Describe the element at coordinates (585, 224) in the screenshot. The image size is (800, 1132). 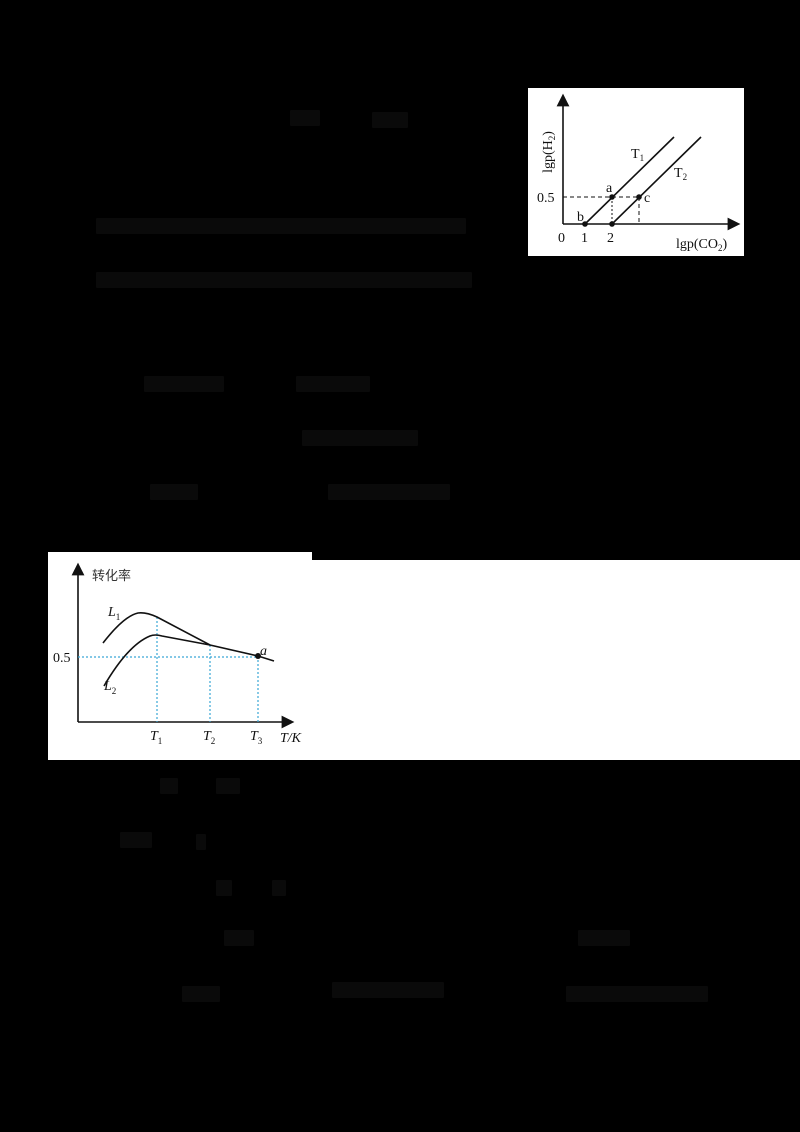
I see `point-b-marker` at that location.